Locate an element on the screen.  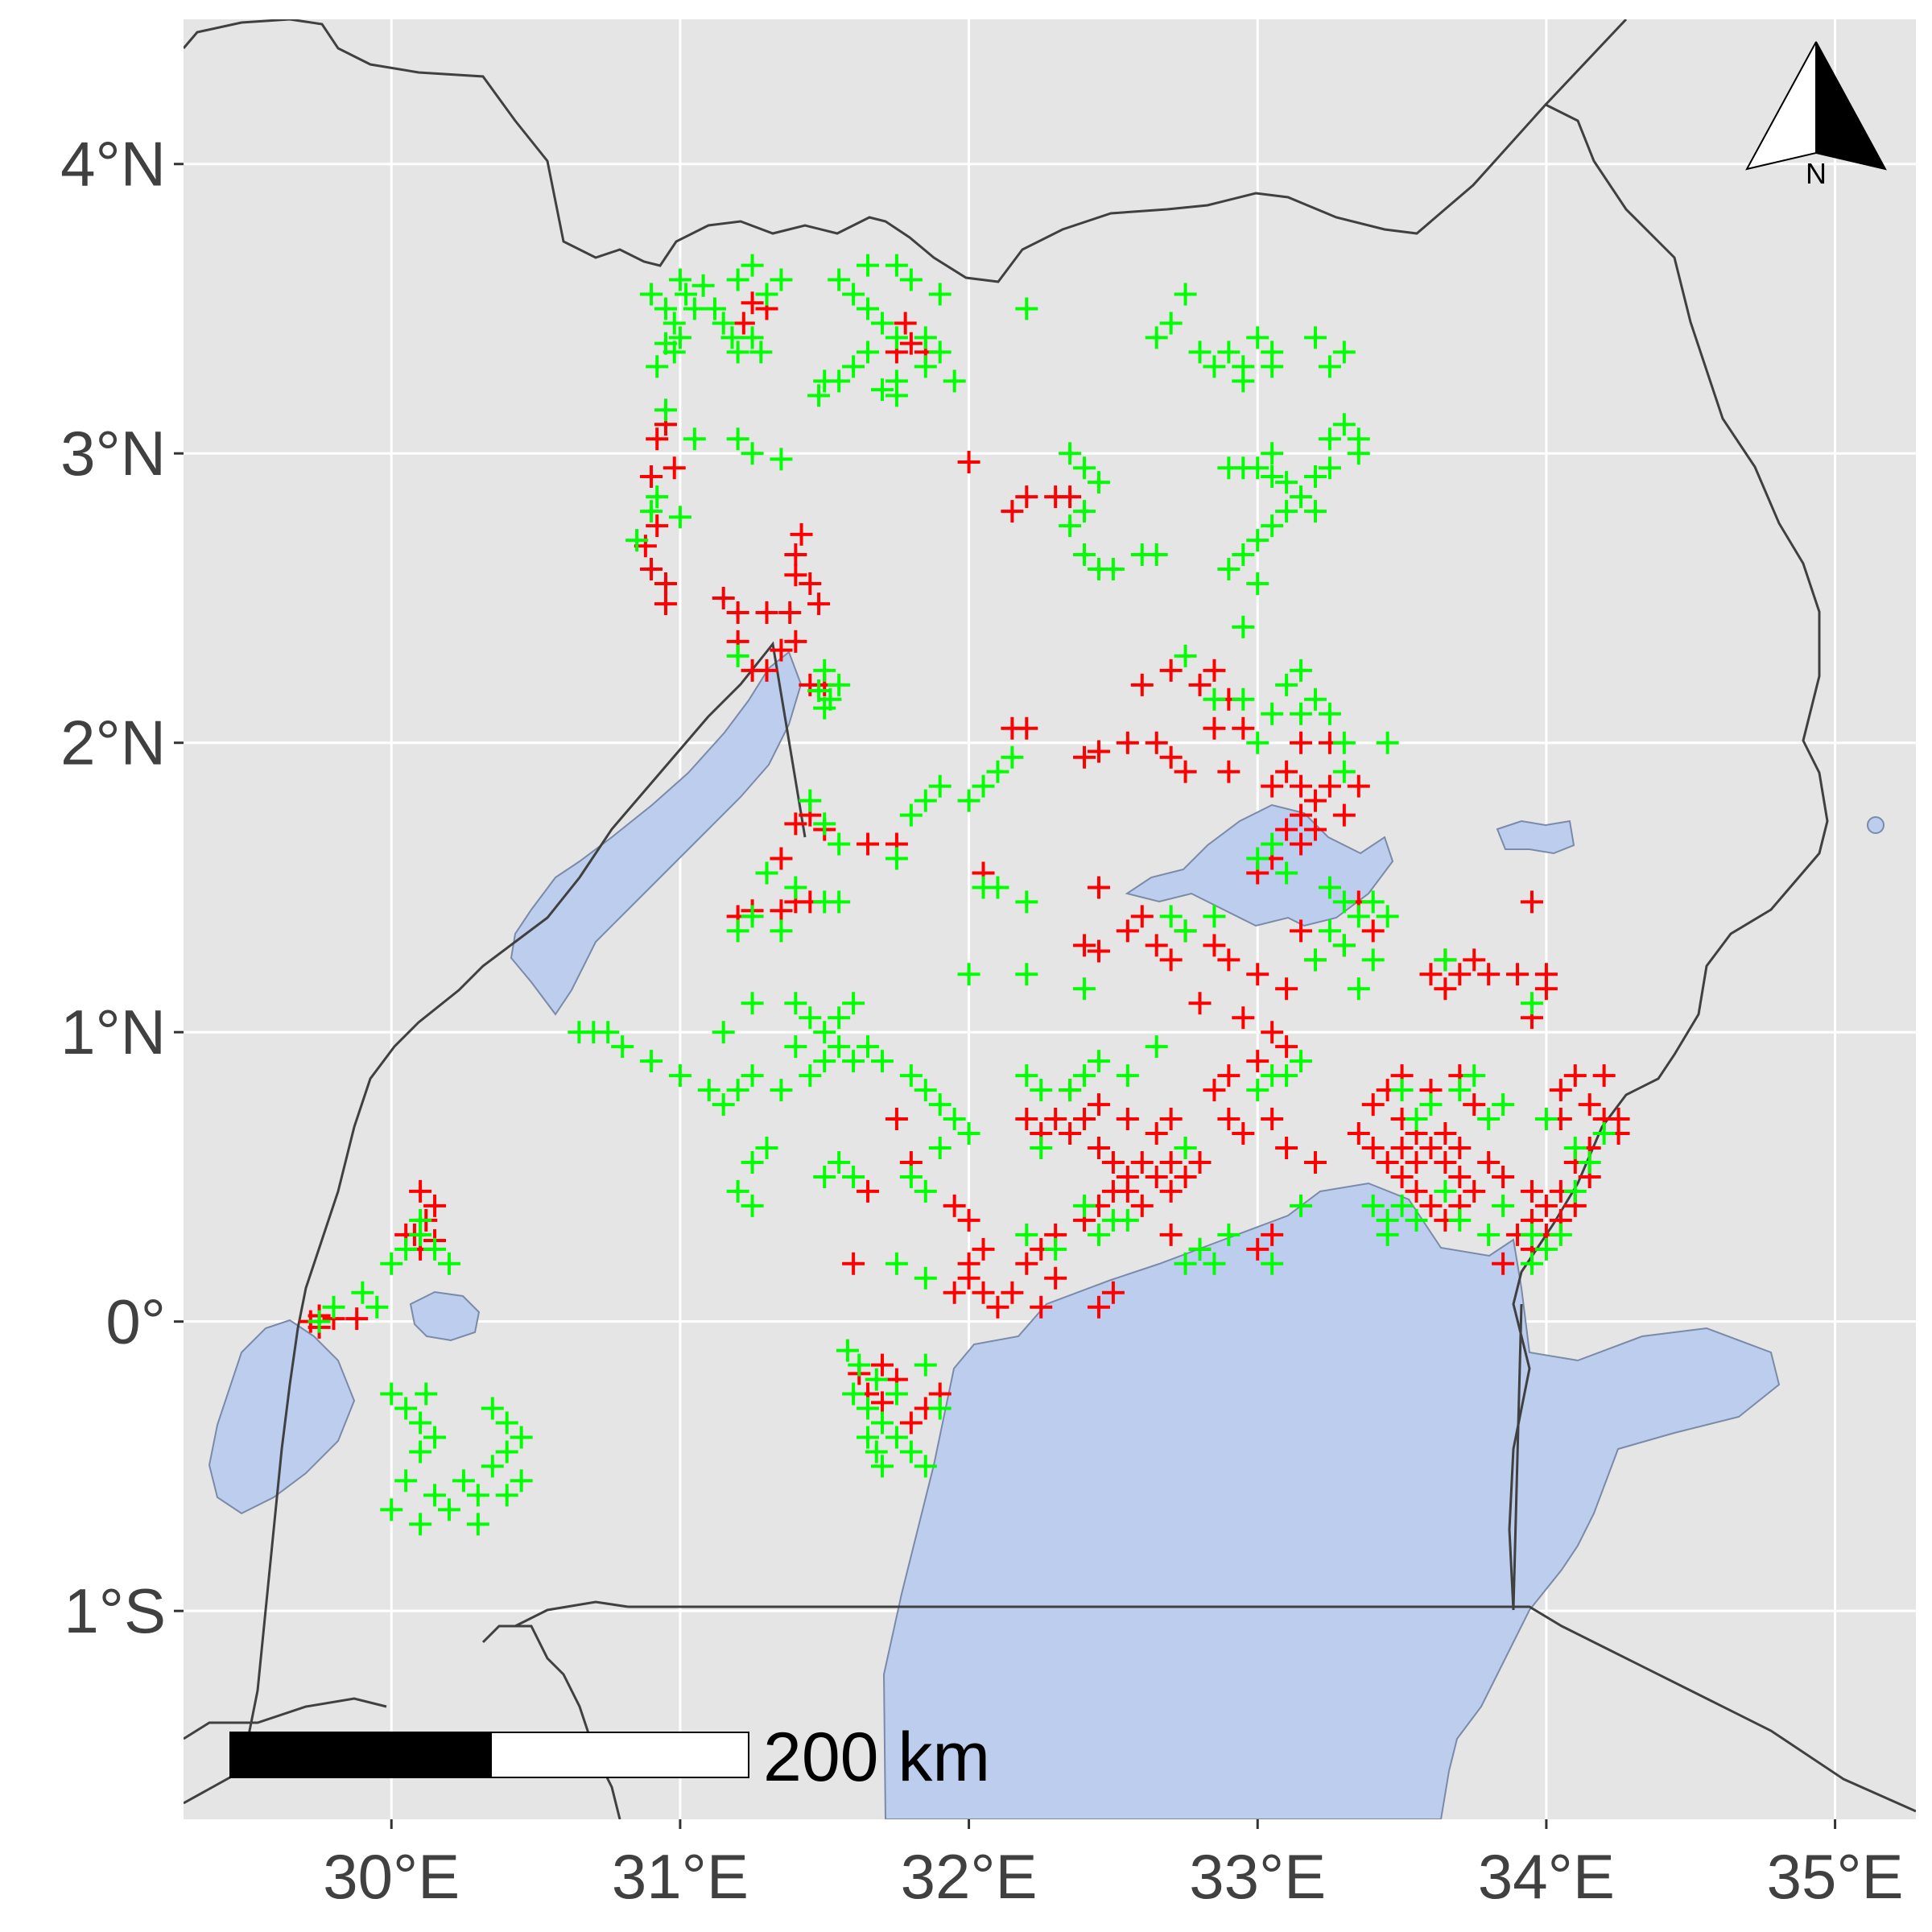
x-tick-label: 31°E is located at coordinates (680, 1876).